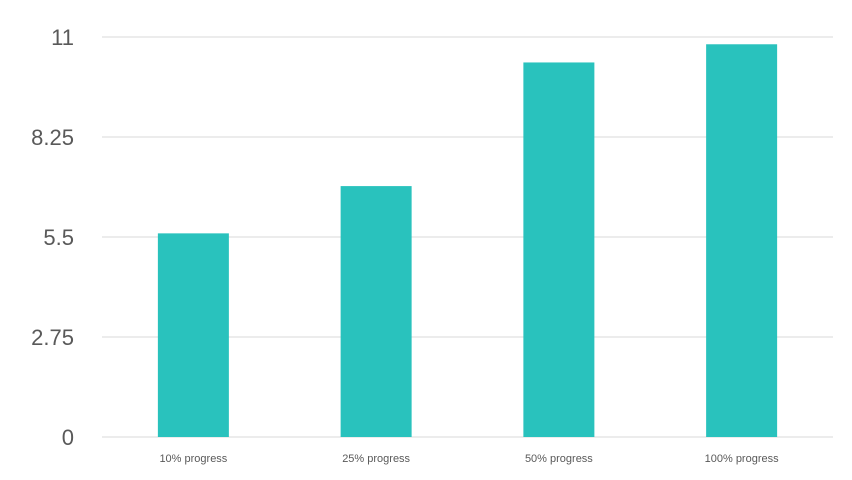 Image resolution: width=852 pixels, height=480 pixels. I want to click on y-axis-ticks: 0 2.75 5.5 8.25 11, so click(52, 237).